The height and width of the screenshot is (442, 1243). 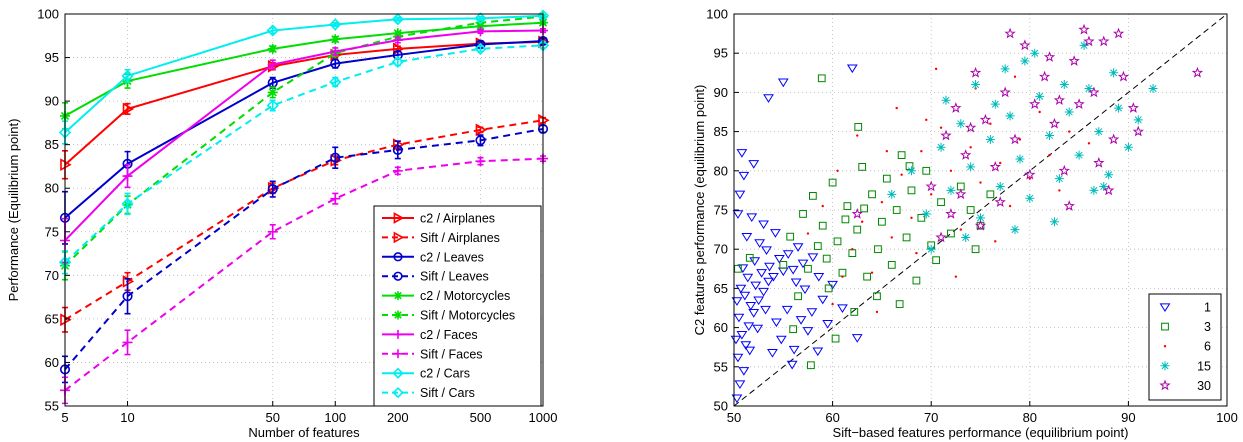 I want to click on chart1-x-tick-label: 100, so click(x=335, y=417).